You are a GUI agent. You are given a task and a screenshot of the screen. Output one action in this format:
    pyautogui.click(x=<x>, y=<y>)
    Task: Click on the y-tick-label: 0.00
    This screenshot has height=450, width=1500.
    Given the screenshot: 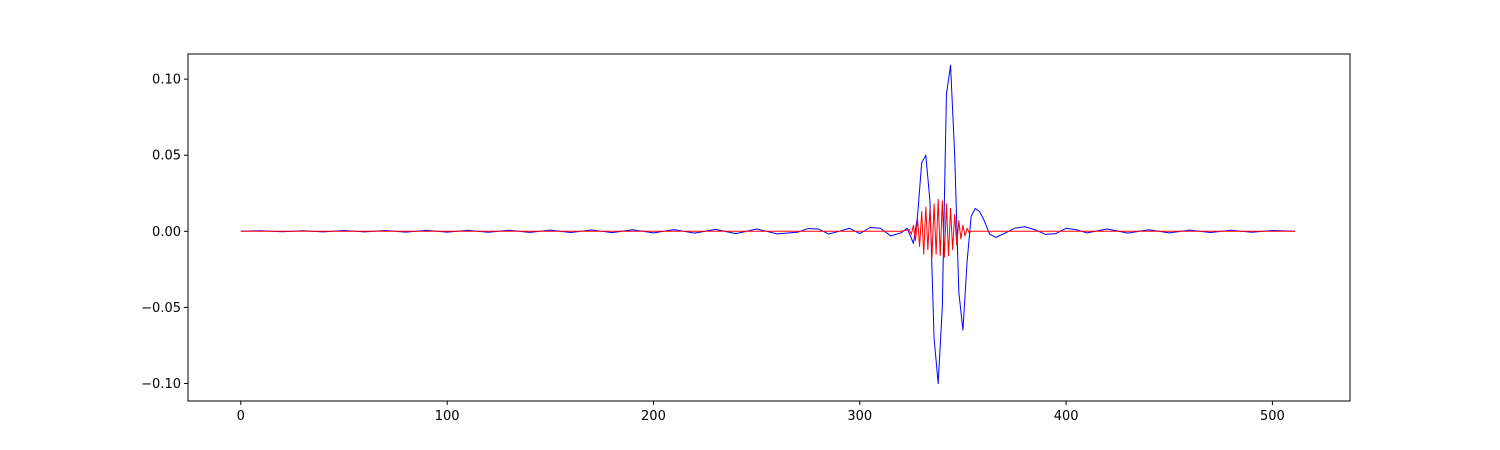 What is the action you would take?
    pyautogui.click(x=166, y=232)
    